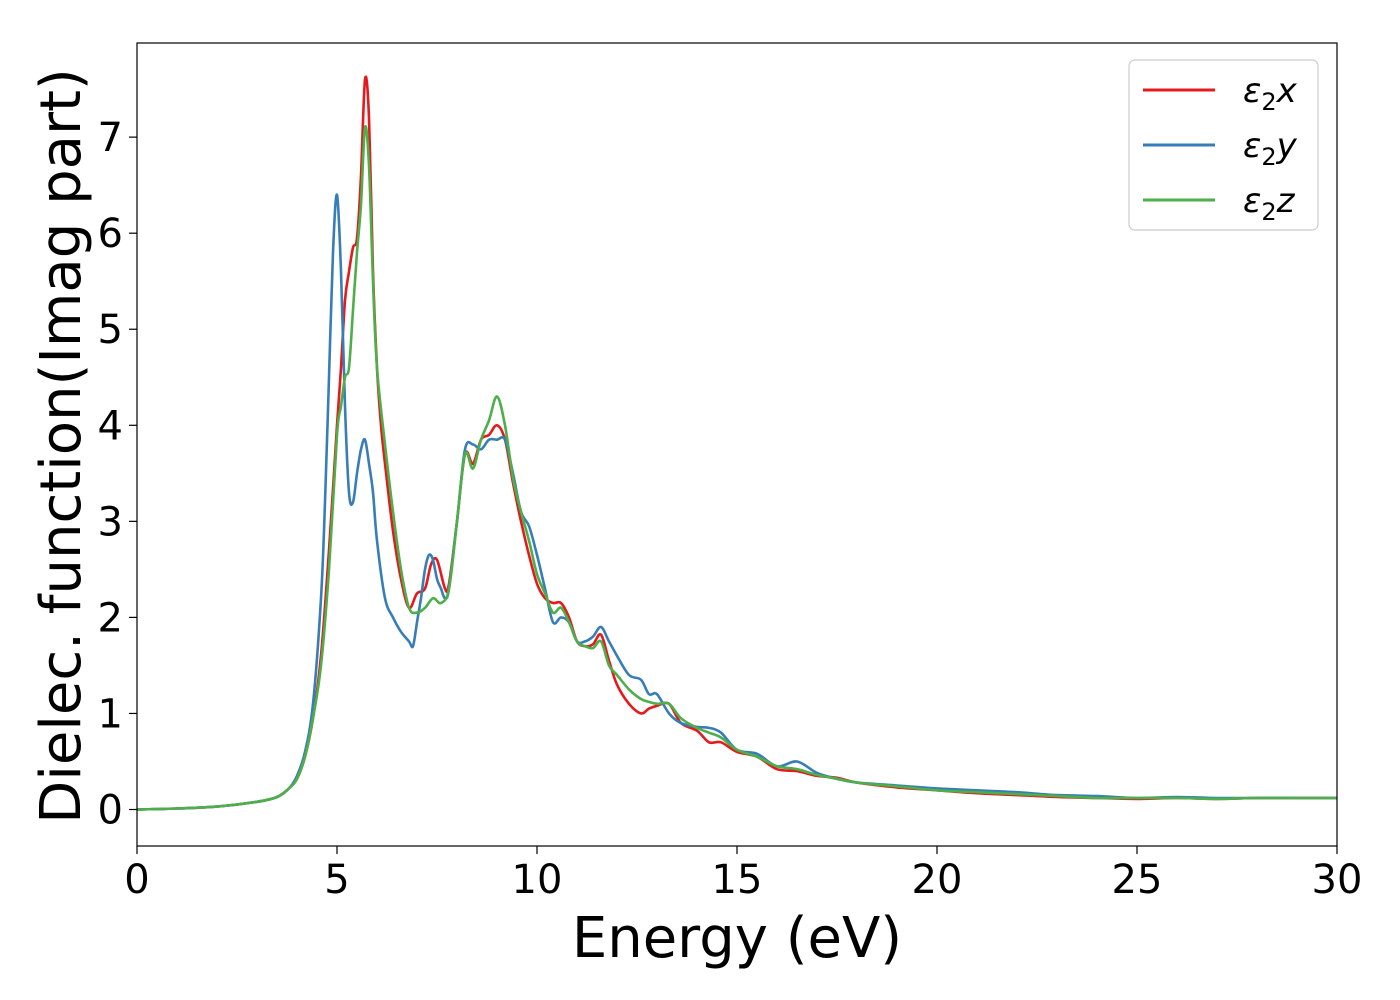 Image resolution: width=1400 pixels, height=1000 pixels. What do you see at coordinates (1270, 148) in the screenshot?
I see `legend-label-y: ε2y` at bounding box center [1270, 148].